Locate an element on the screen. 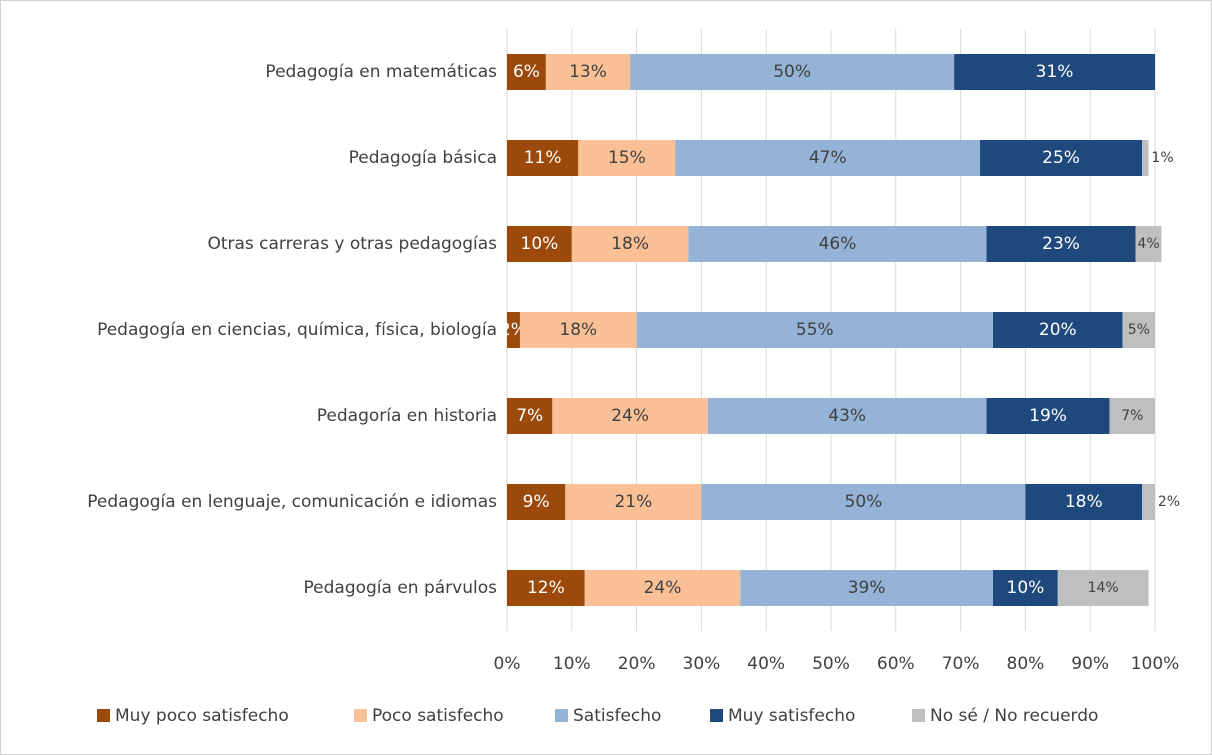 Image resolution: width=1212 pixels, height=755 pixels. data-label: 25% is located at coordinates (1061, 158).